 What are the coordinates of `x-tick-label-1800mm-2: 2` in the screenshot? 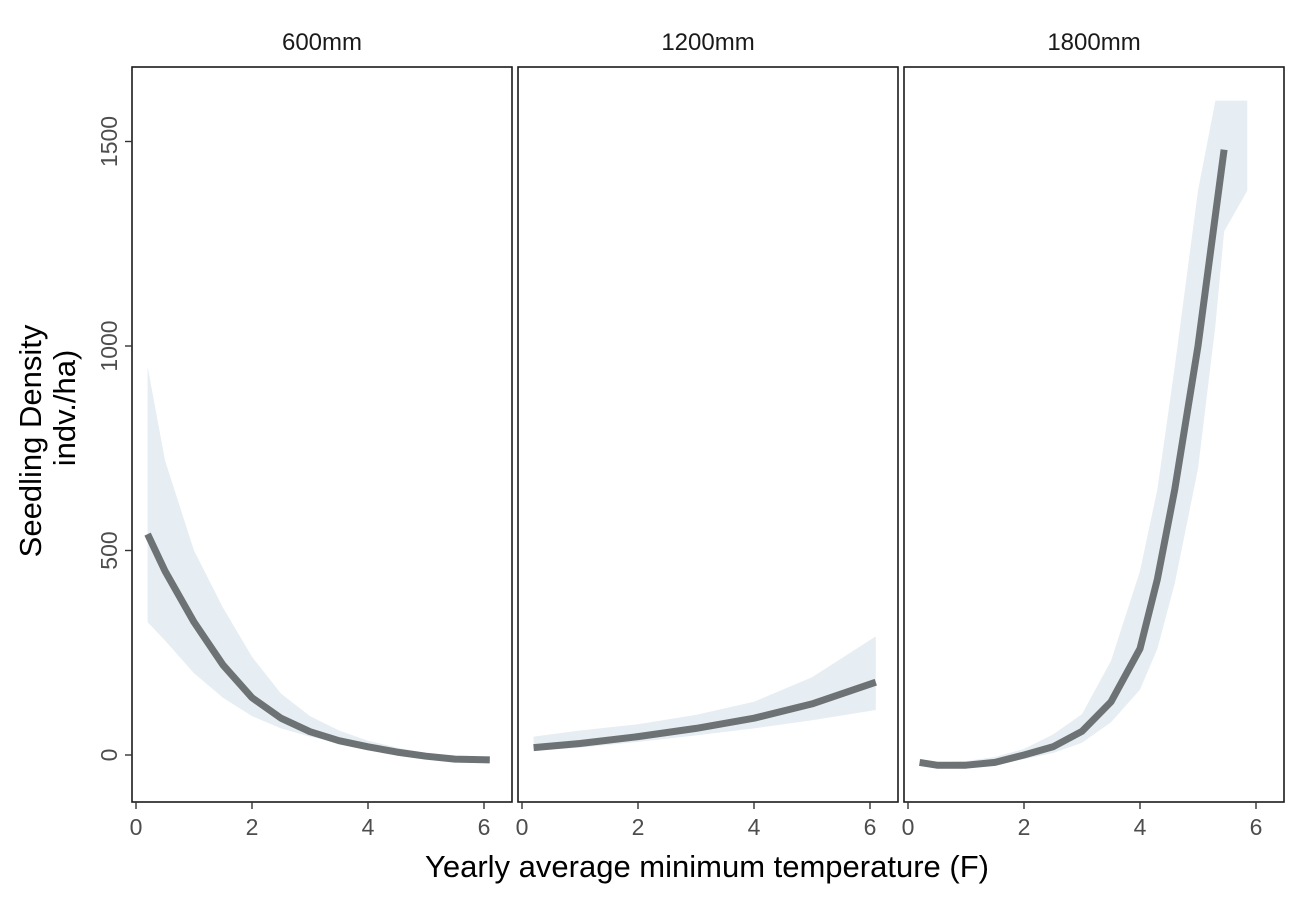 It's located at (1024, 827).